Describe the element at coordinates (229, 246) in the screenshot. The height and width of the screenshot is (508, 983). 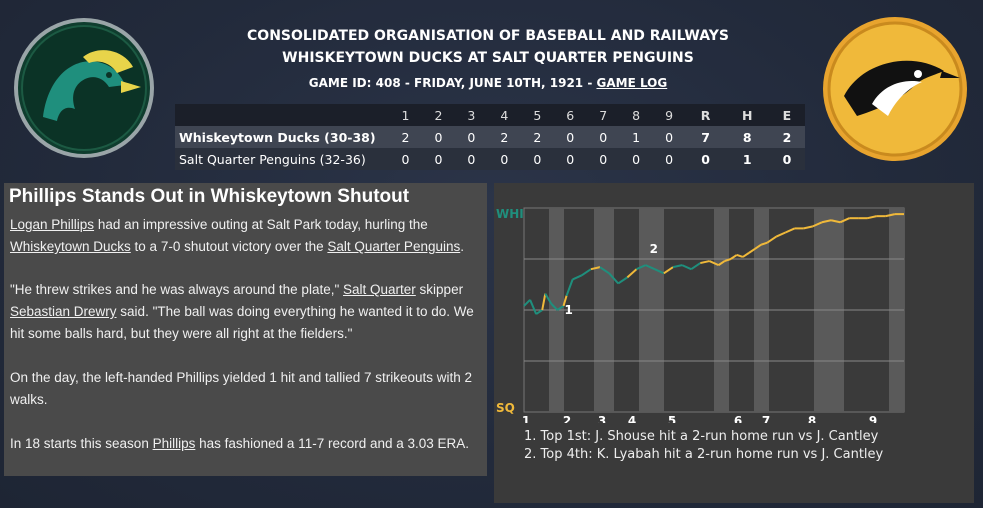
I see `story-text: to a 7-0 shutout victory over the` at that location.